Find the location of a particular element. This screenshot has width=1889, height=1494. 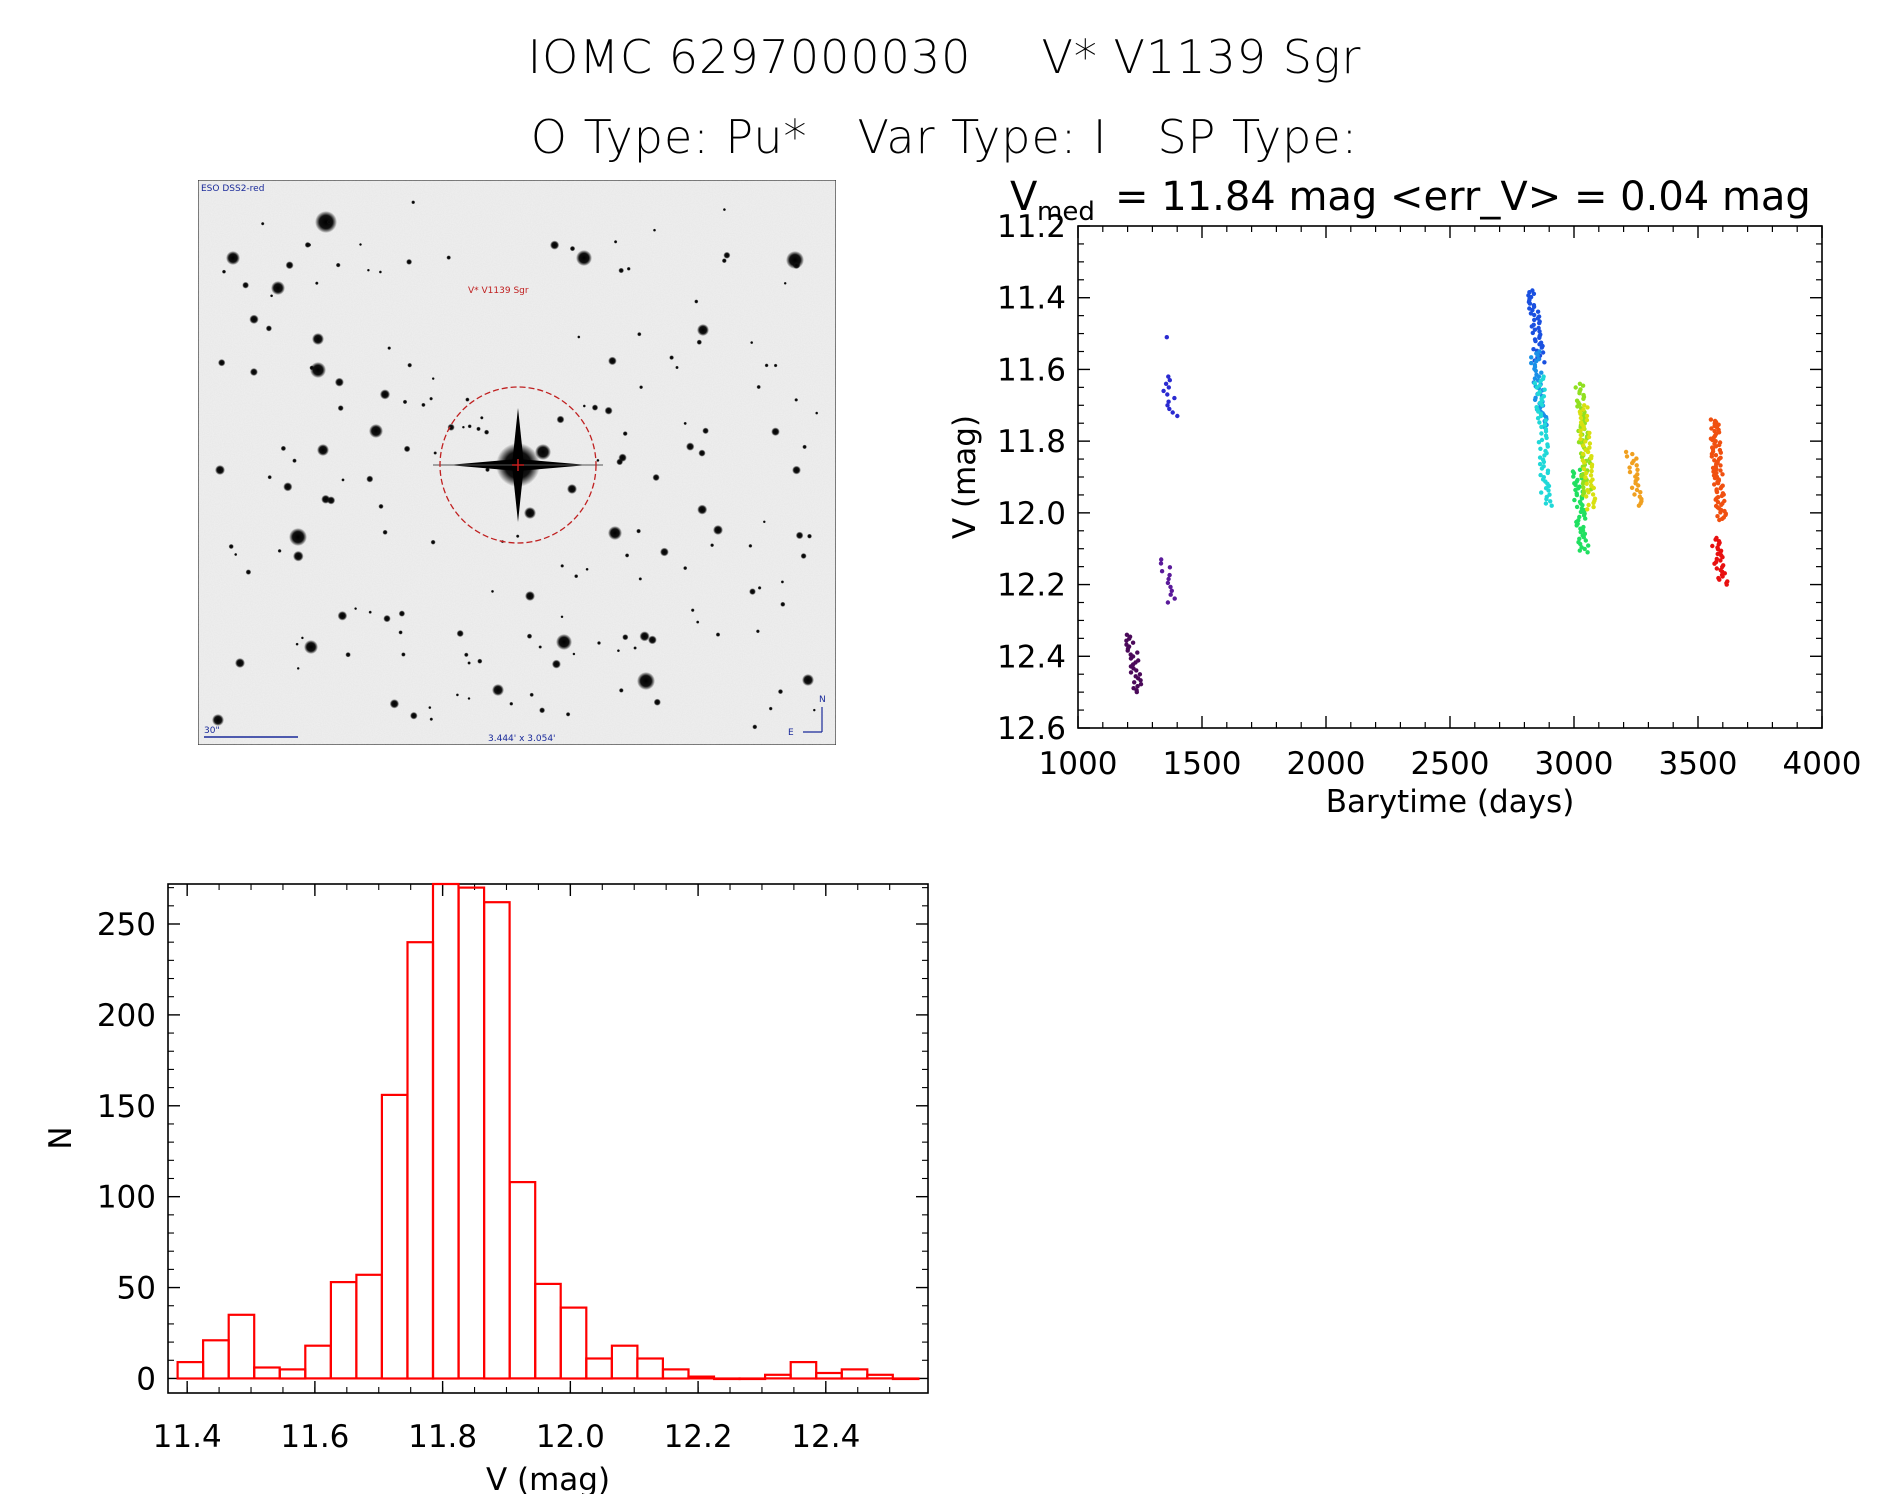

lc-xtick-label: 1000 is located at coordinates (1078, 764).